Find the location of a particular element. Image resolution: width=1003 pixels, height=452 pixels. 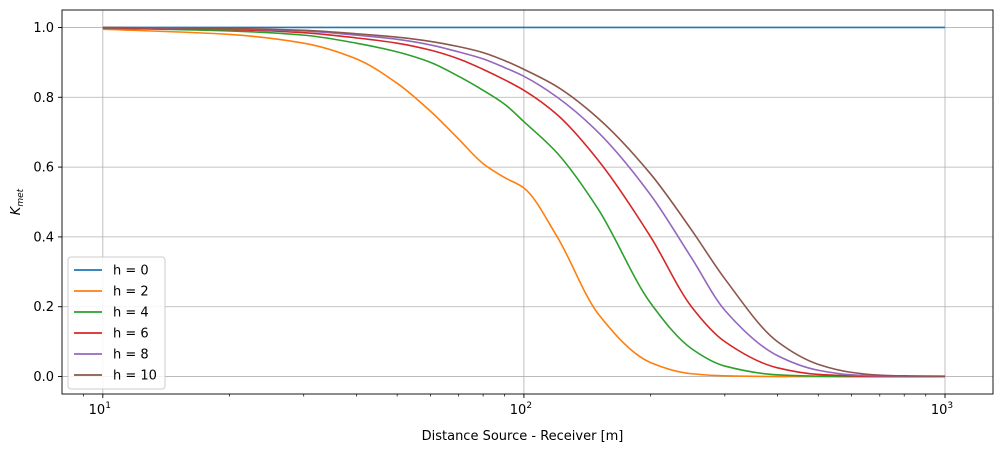

legend-box is located at coordinates (116, 323).